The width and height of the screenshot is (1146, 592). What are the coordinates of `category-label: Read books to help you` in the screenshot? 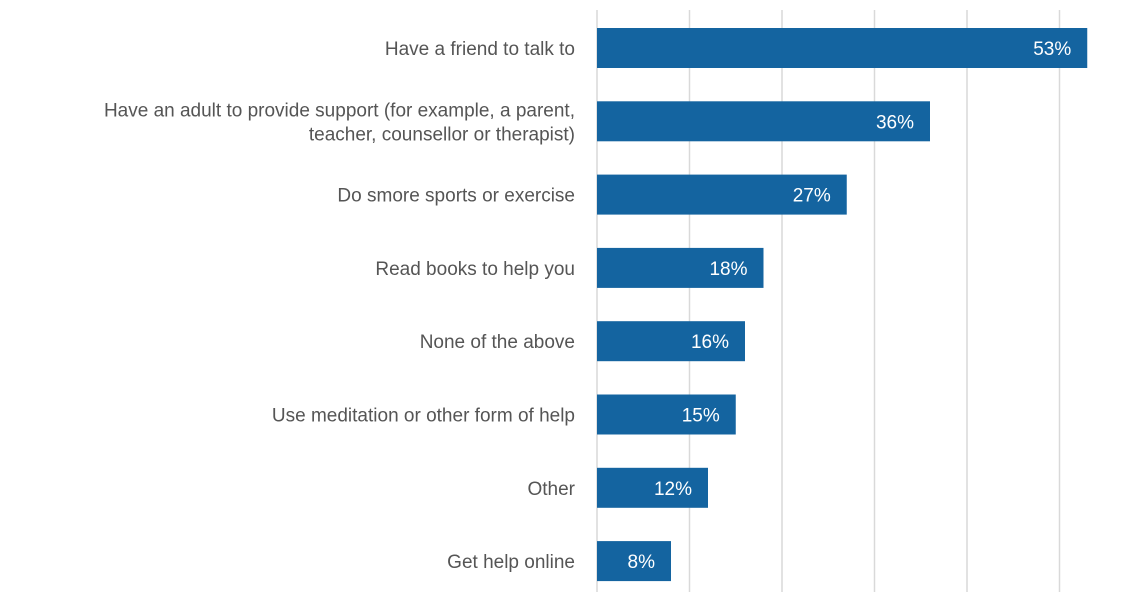 It's located at (475, 269).